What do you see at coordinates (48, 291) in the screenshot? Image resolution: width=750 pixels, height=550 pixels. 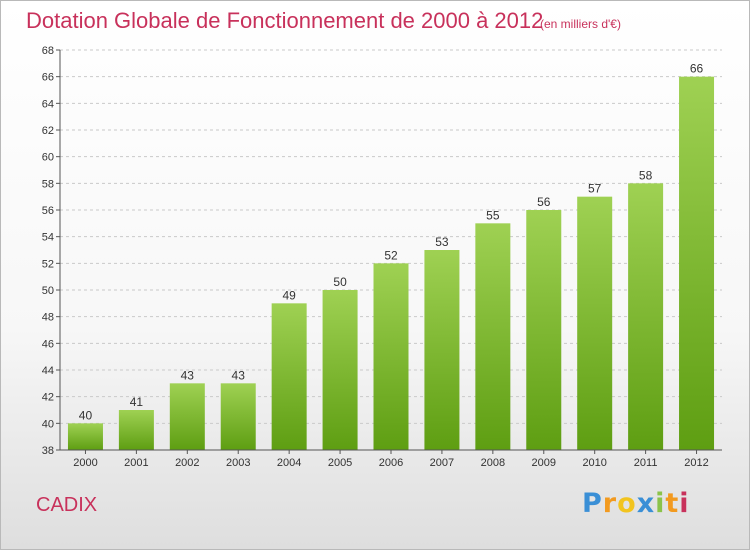 I see `y-tick-label: 50` at bounding box center [48, 291].